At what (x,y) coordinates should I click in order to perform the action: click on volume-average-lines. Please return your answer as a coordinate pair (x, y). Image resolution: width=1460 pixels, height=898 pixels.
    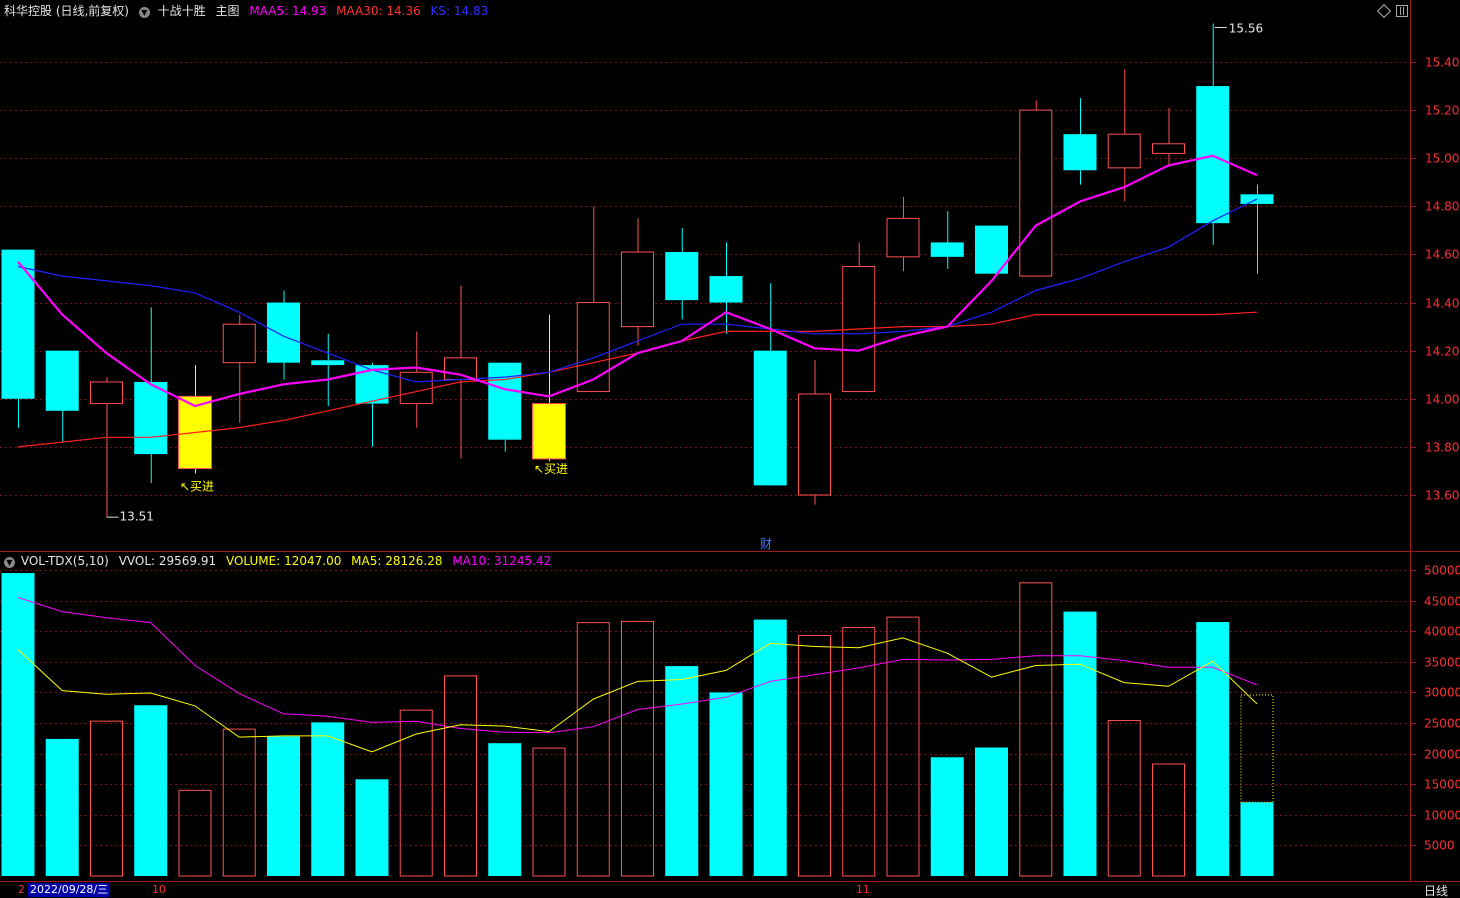
    Looking at the image, I should click on (637, 675).